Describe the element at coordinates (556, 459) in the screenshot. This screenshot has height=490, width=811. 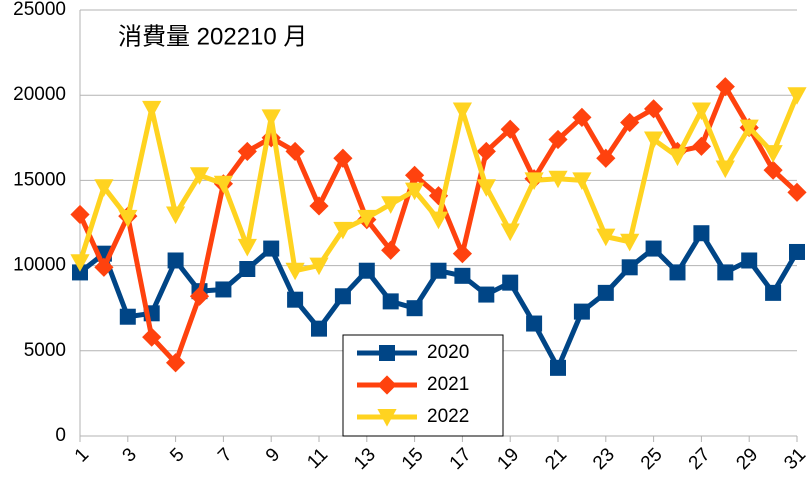
I see `x-tick-label: 21` at that location.